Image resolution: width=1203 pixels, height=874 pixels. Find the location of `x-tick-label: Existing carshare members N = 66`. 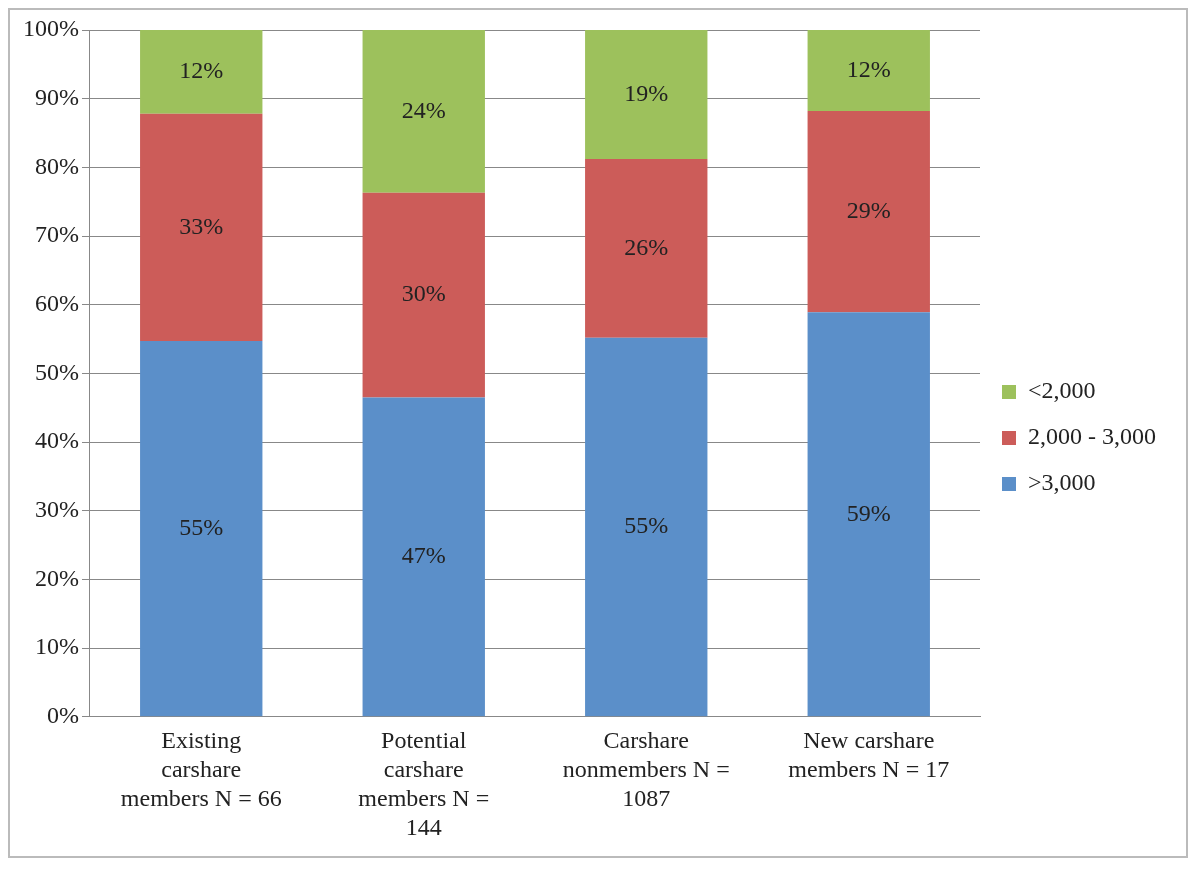

x-tick-label: Existing carshare members N = 66 is located at coordinates (201, 769).